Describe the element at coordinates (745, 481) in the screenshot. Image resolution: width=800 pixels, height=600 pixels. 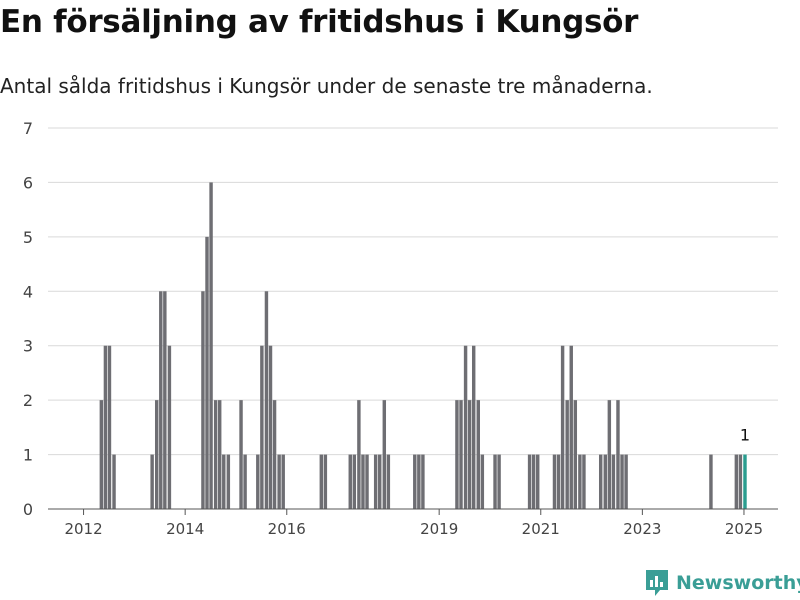
I see `bar-latest` at that location.